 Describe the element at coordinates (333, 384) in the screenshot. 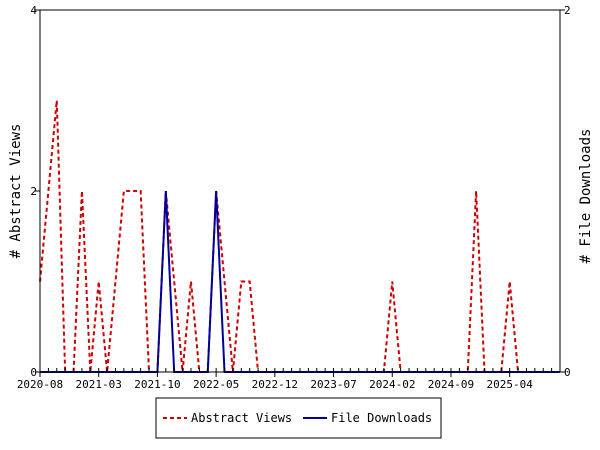

I see `x-tick-label: 2023-07` at that location.